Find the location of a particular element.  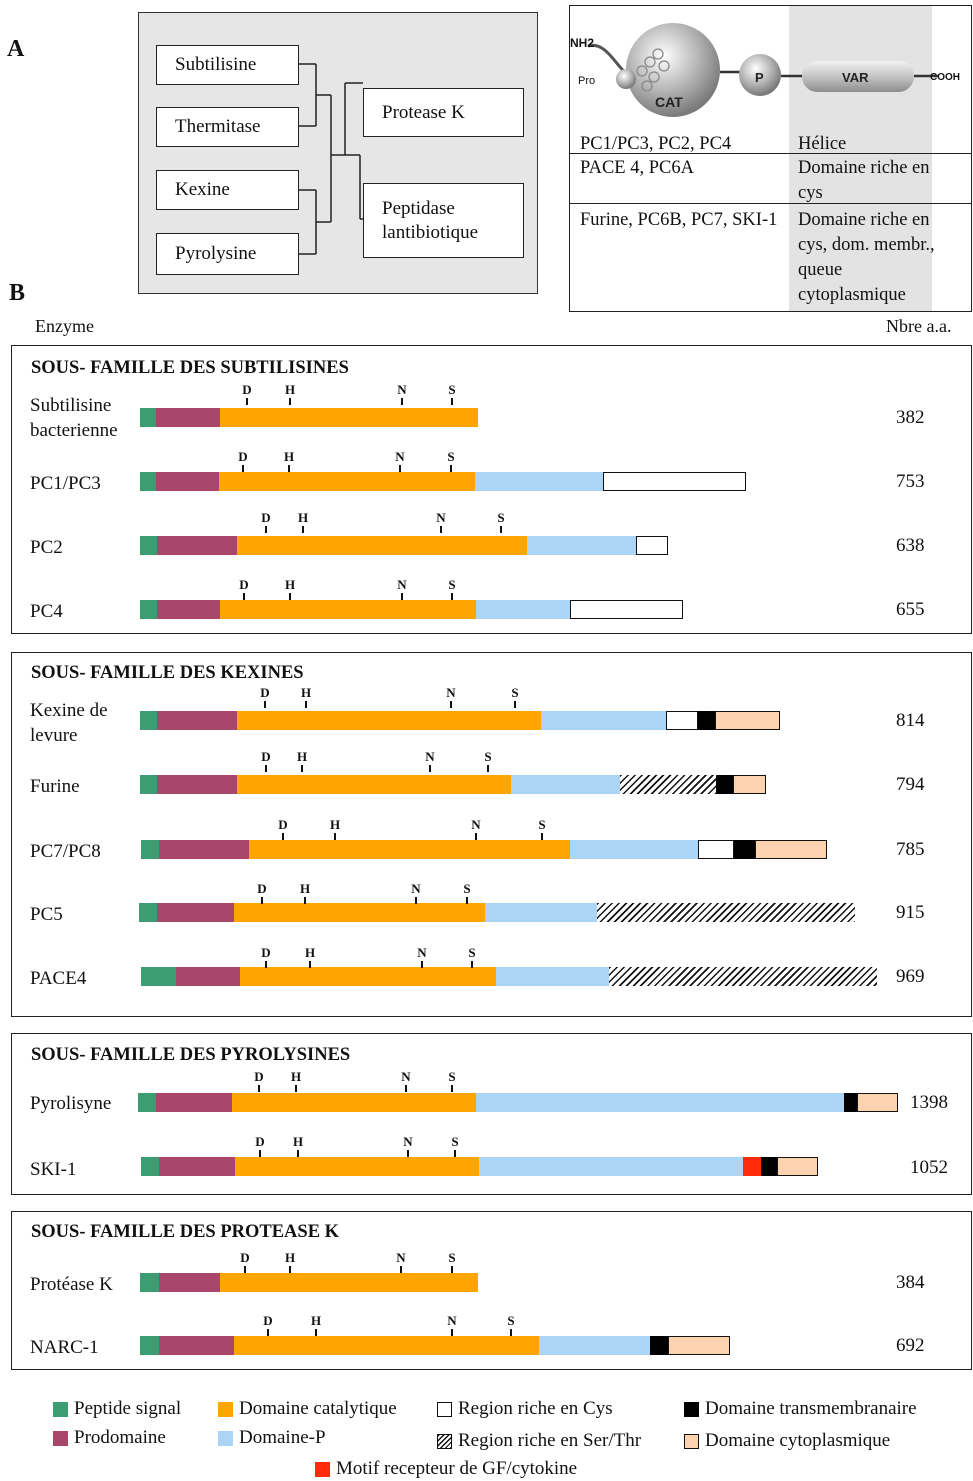

enzyme-name: PC2 is located at coordinates (46, 547).